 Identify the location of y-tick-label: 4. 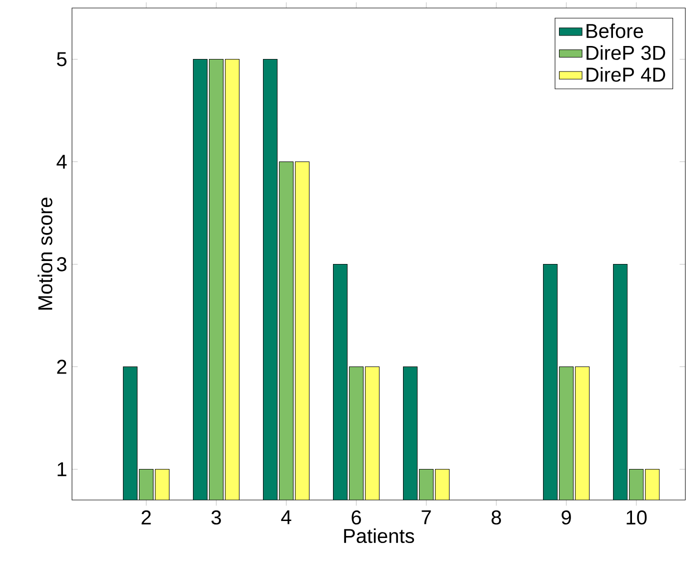
(61, 161).